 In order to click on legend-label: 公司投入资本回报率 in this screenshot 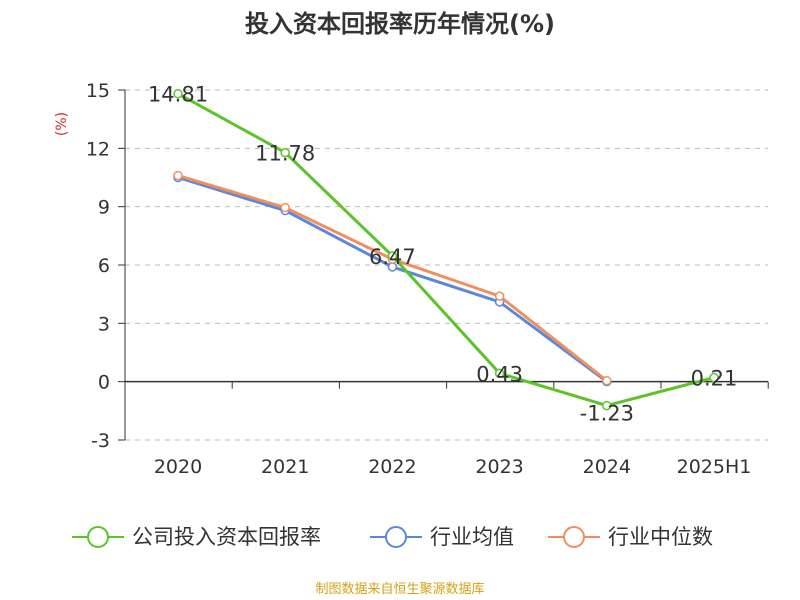, I will do `click(226, 537)`.